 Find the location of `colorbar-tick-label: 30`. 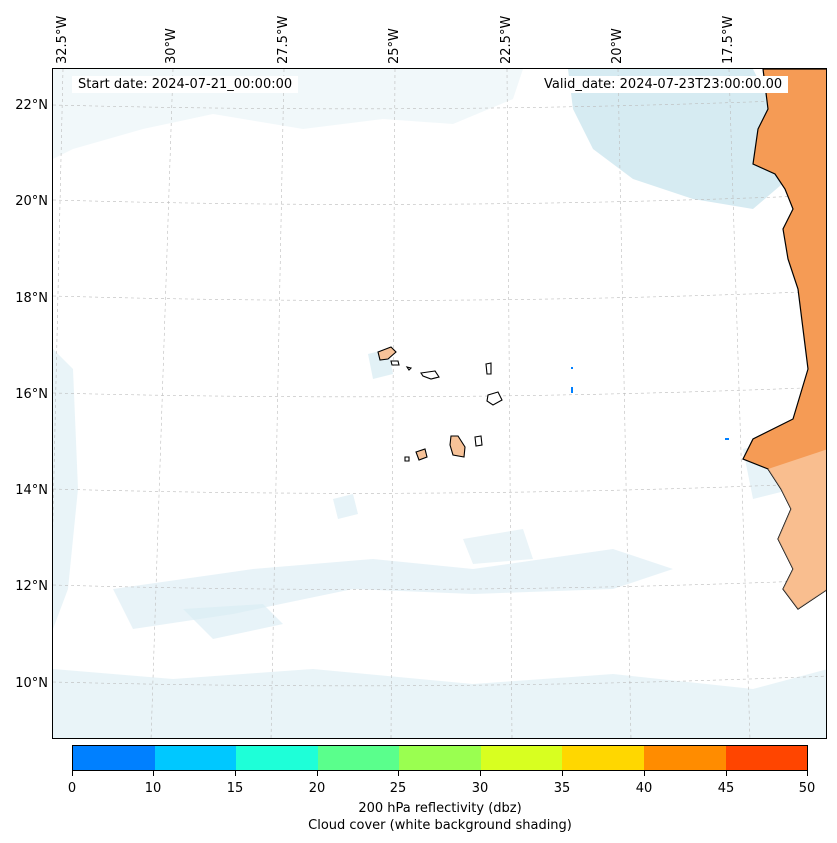

colorbar-tick-label: 30 is located at coordinates (480, 788).